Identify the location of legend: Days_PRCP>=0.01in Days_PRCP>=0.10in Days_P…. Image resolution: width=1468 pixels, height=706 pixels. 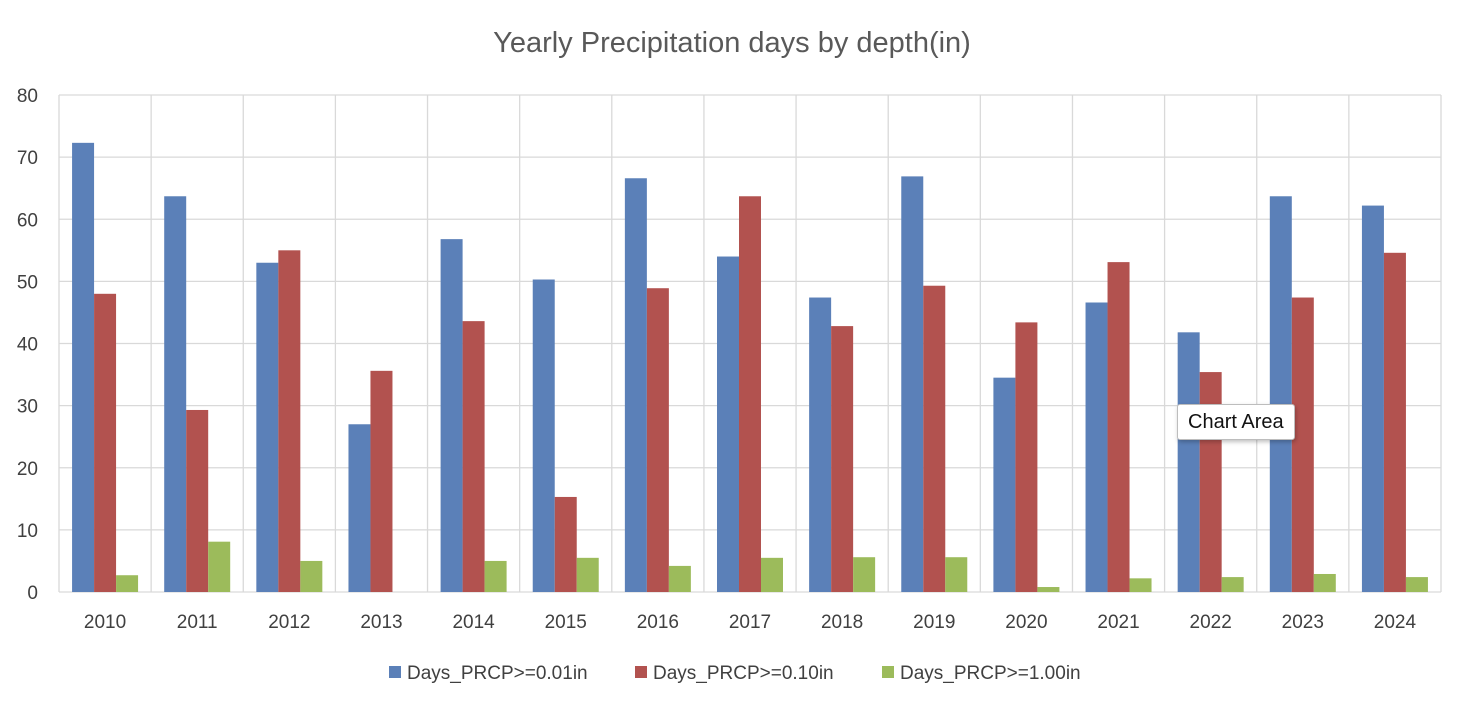
(735, 673).